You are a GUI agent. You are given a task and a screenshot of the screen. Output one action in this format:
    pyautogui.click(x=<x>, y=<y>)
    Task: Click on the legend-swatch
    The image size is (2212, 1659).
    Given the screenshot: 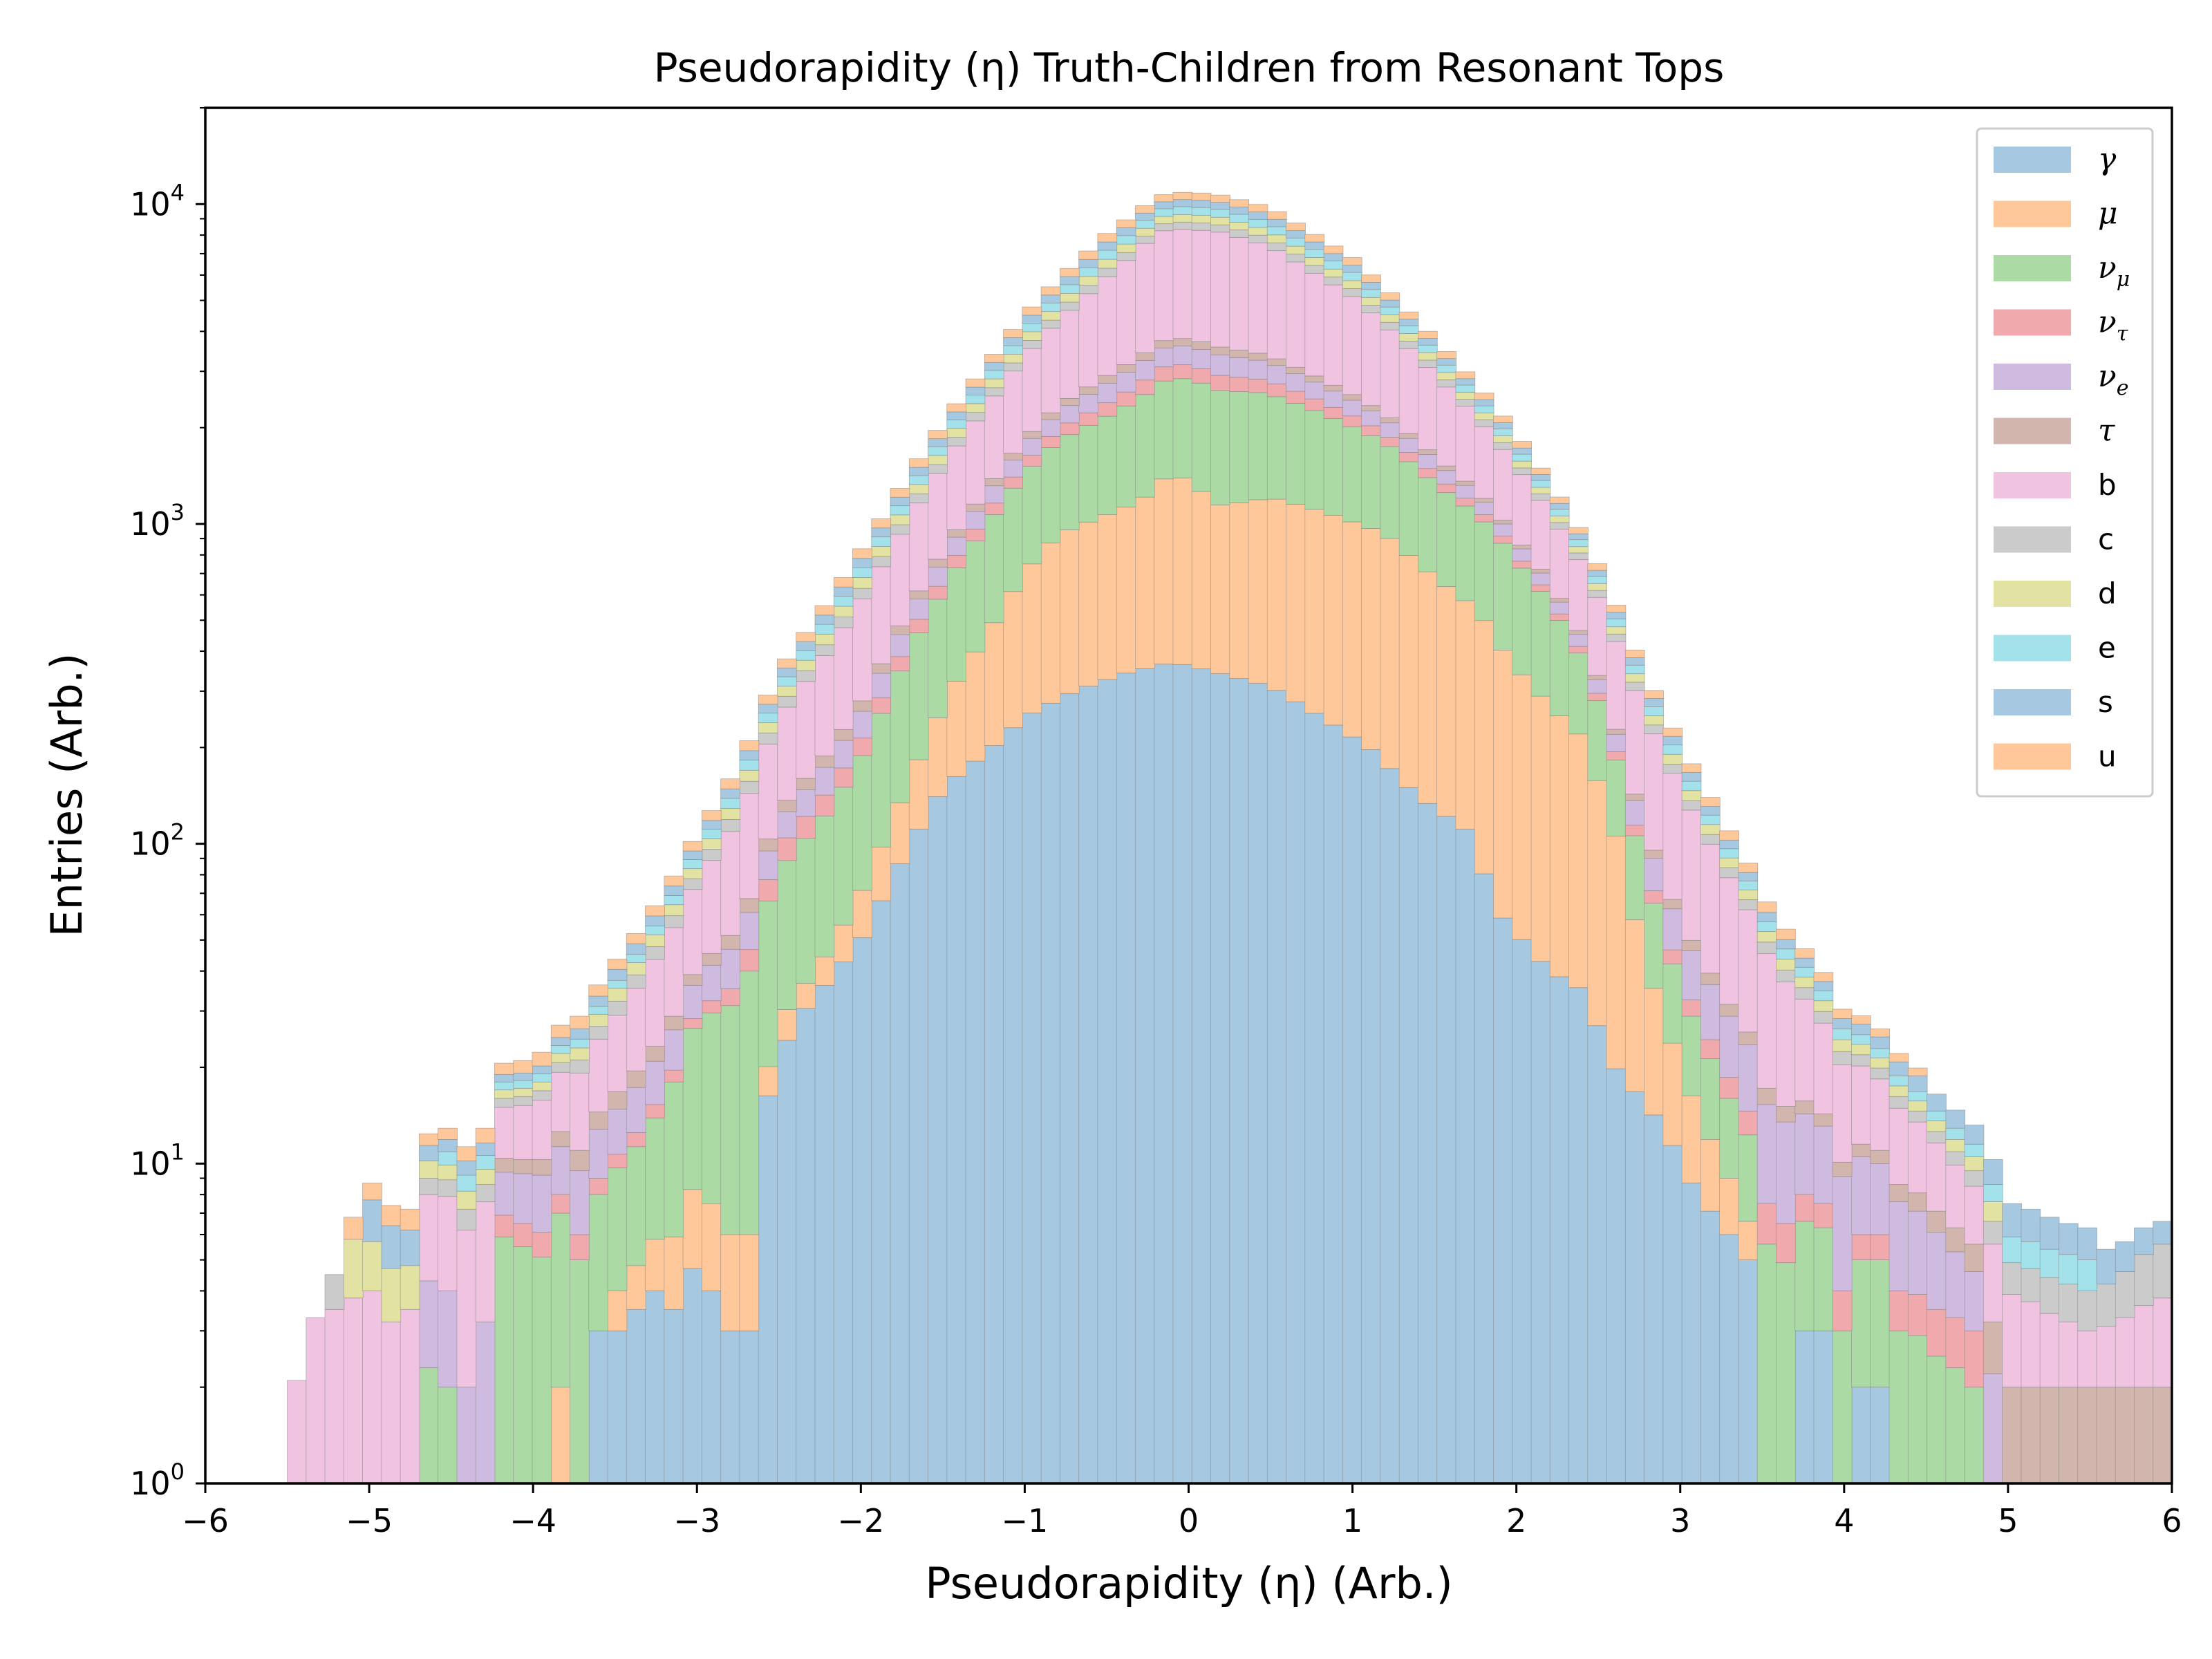 What is the action you would take?
    pyautogui.click(x=2032, y=322)
    